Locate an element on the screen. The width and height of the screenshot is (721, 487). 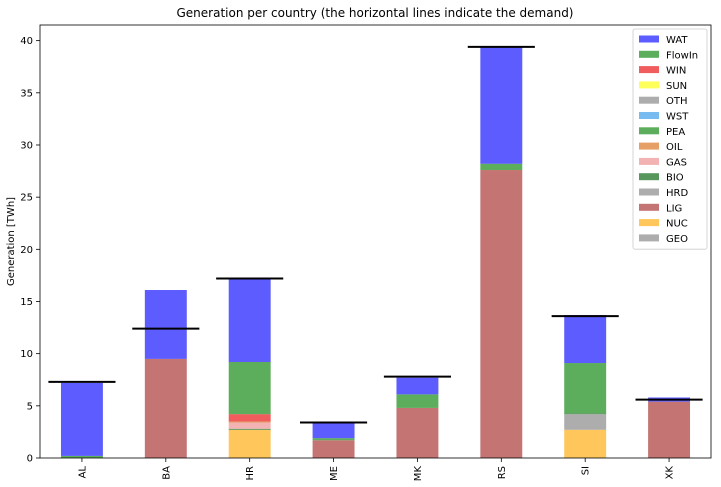
bar-al-wat is located at coordinates (81, 419).